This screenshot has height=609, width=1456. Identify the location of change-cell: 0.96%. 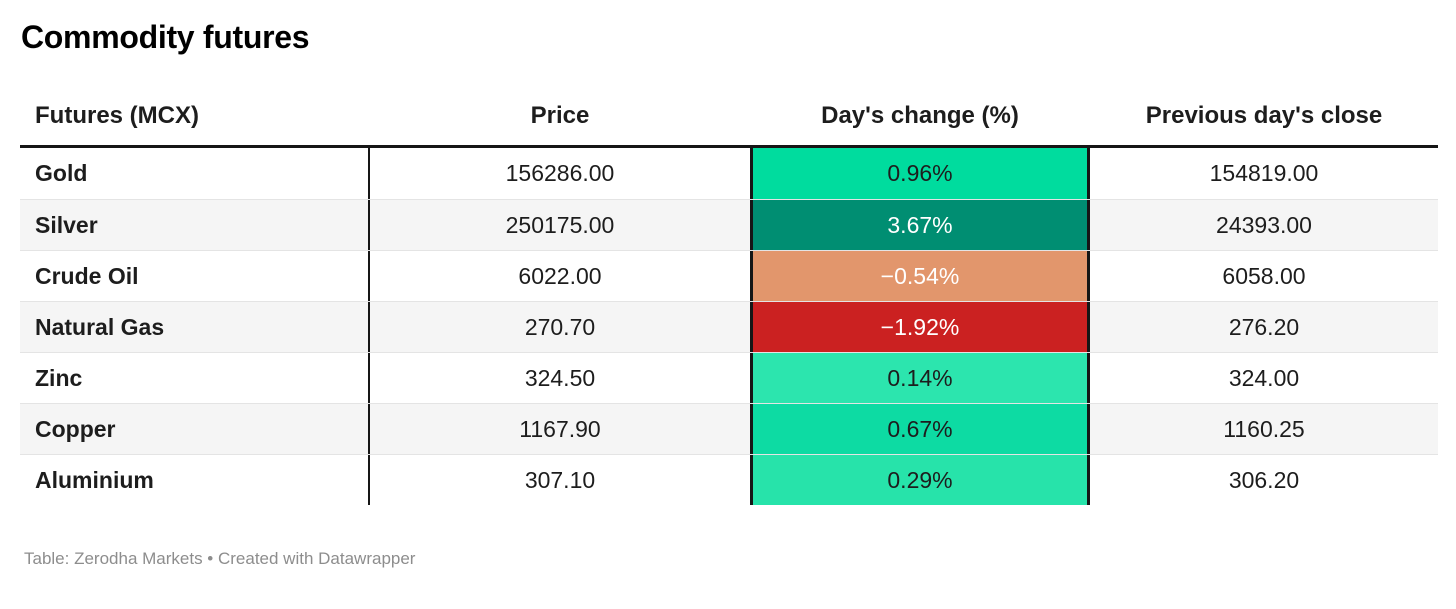
(920, 173).